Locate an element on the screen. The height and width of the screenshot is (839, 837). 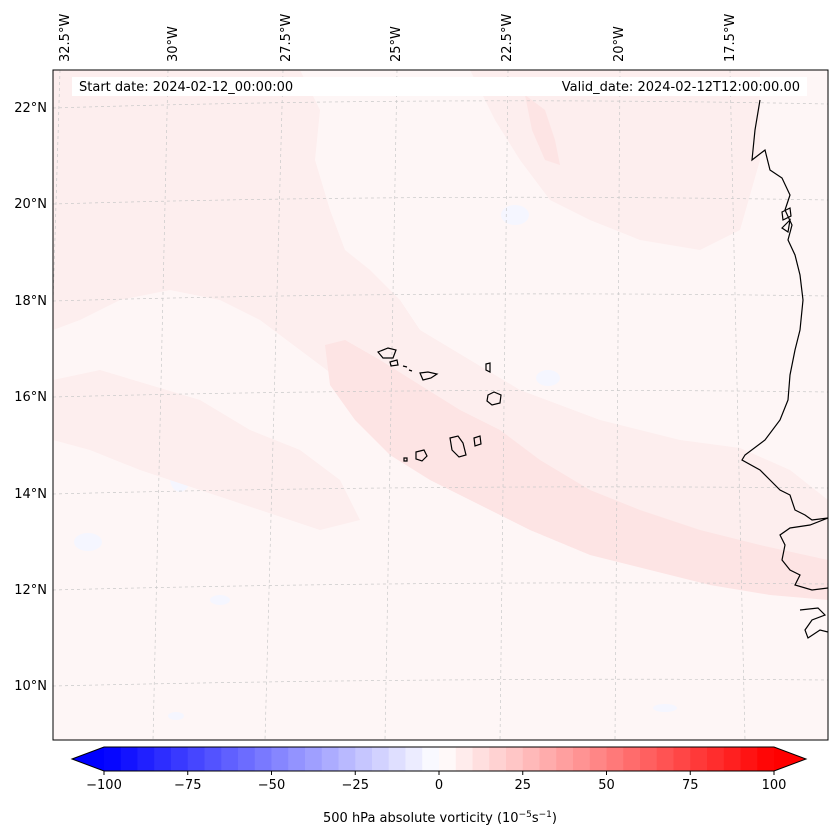
colorbar-tick-label: 0 is located at coordinates (439, 785).